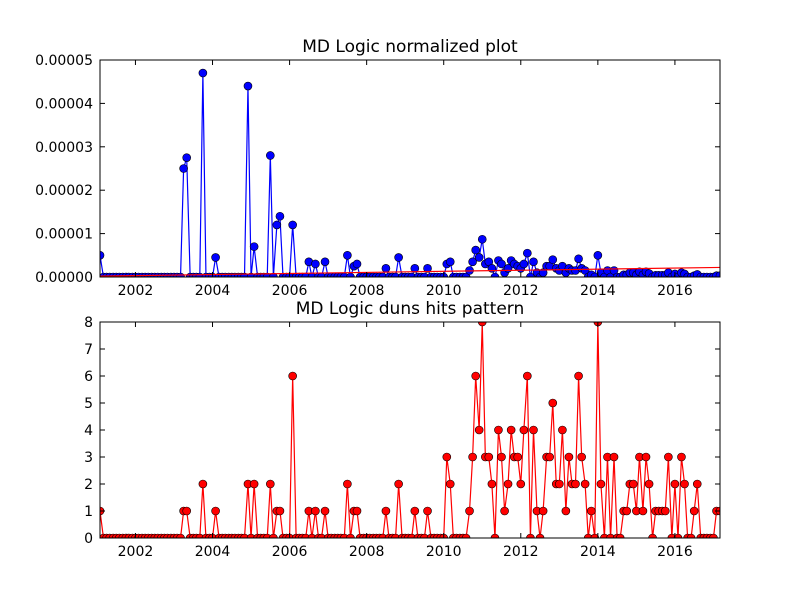 The height and width of the screenshot is (600, 800). What do you see at coordinates (64, 235) in the screenshot?
I see `y-tick-label: 0.00001` at bounding box center [64, 235].